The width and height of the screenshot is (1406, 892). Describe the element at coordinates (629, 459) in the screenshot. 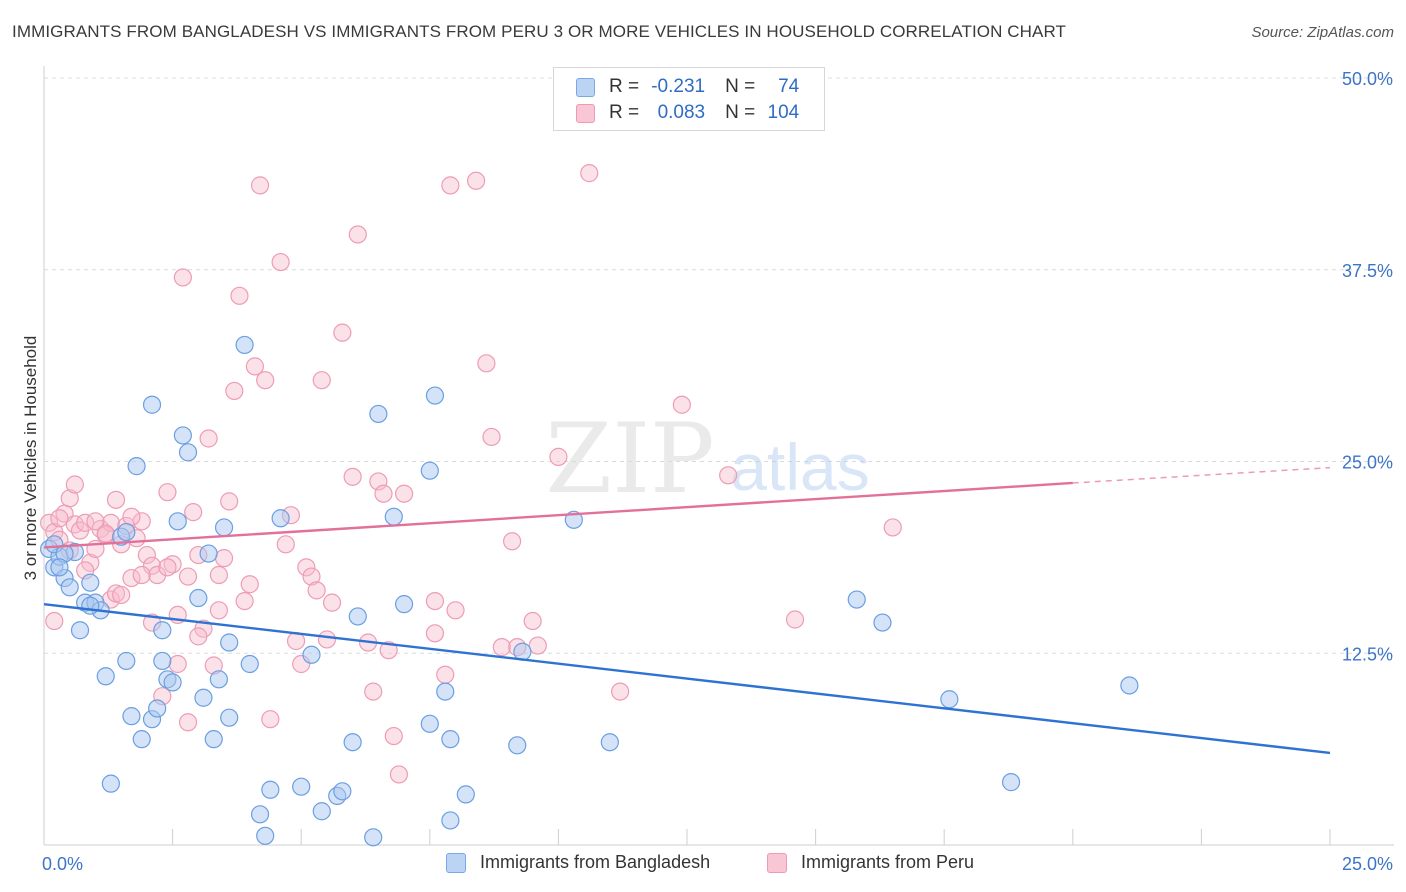

I see `watermark-zip: ZIP` at that location.